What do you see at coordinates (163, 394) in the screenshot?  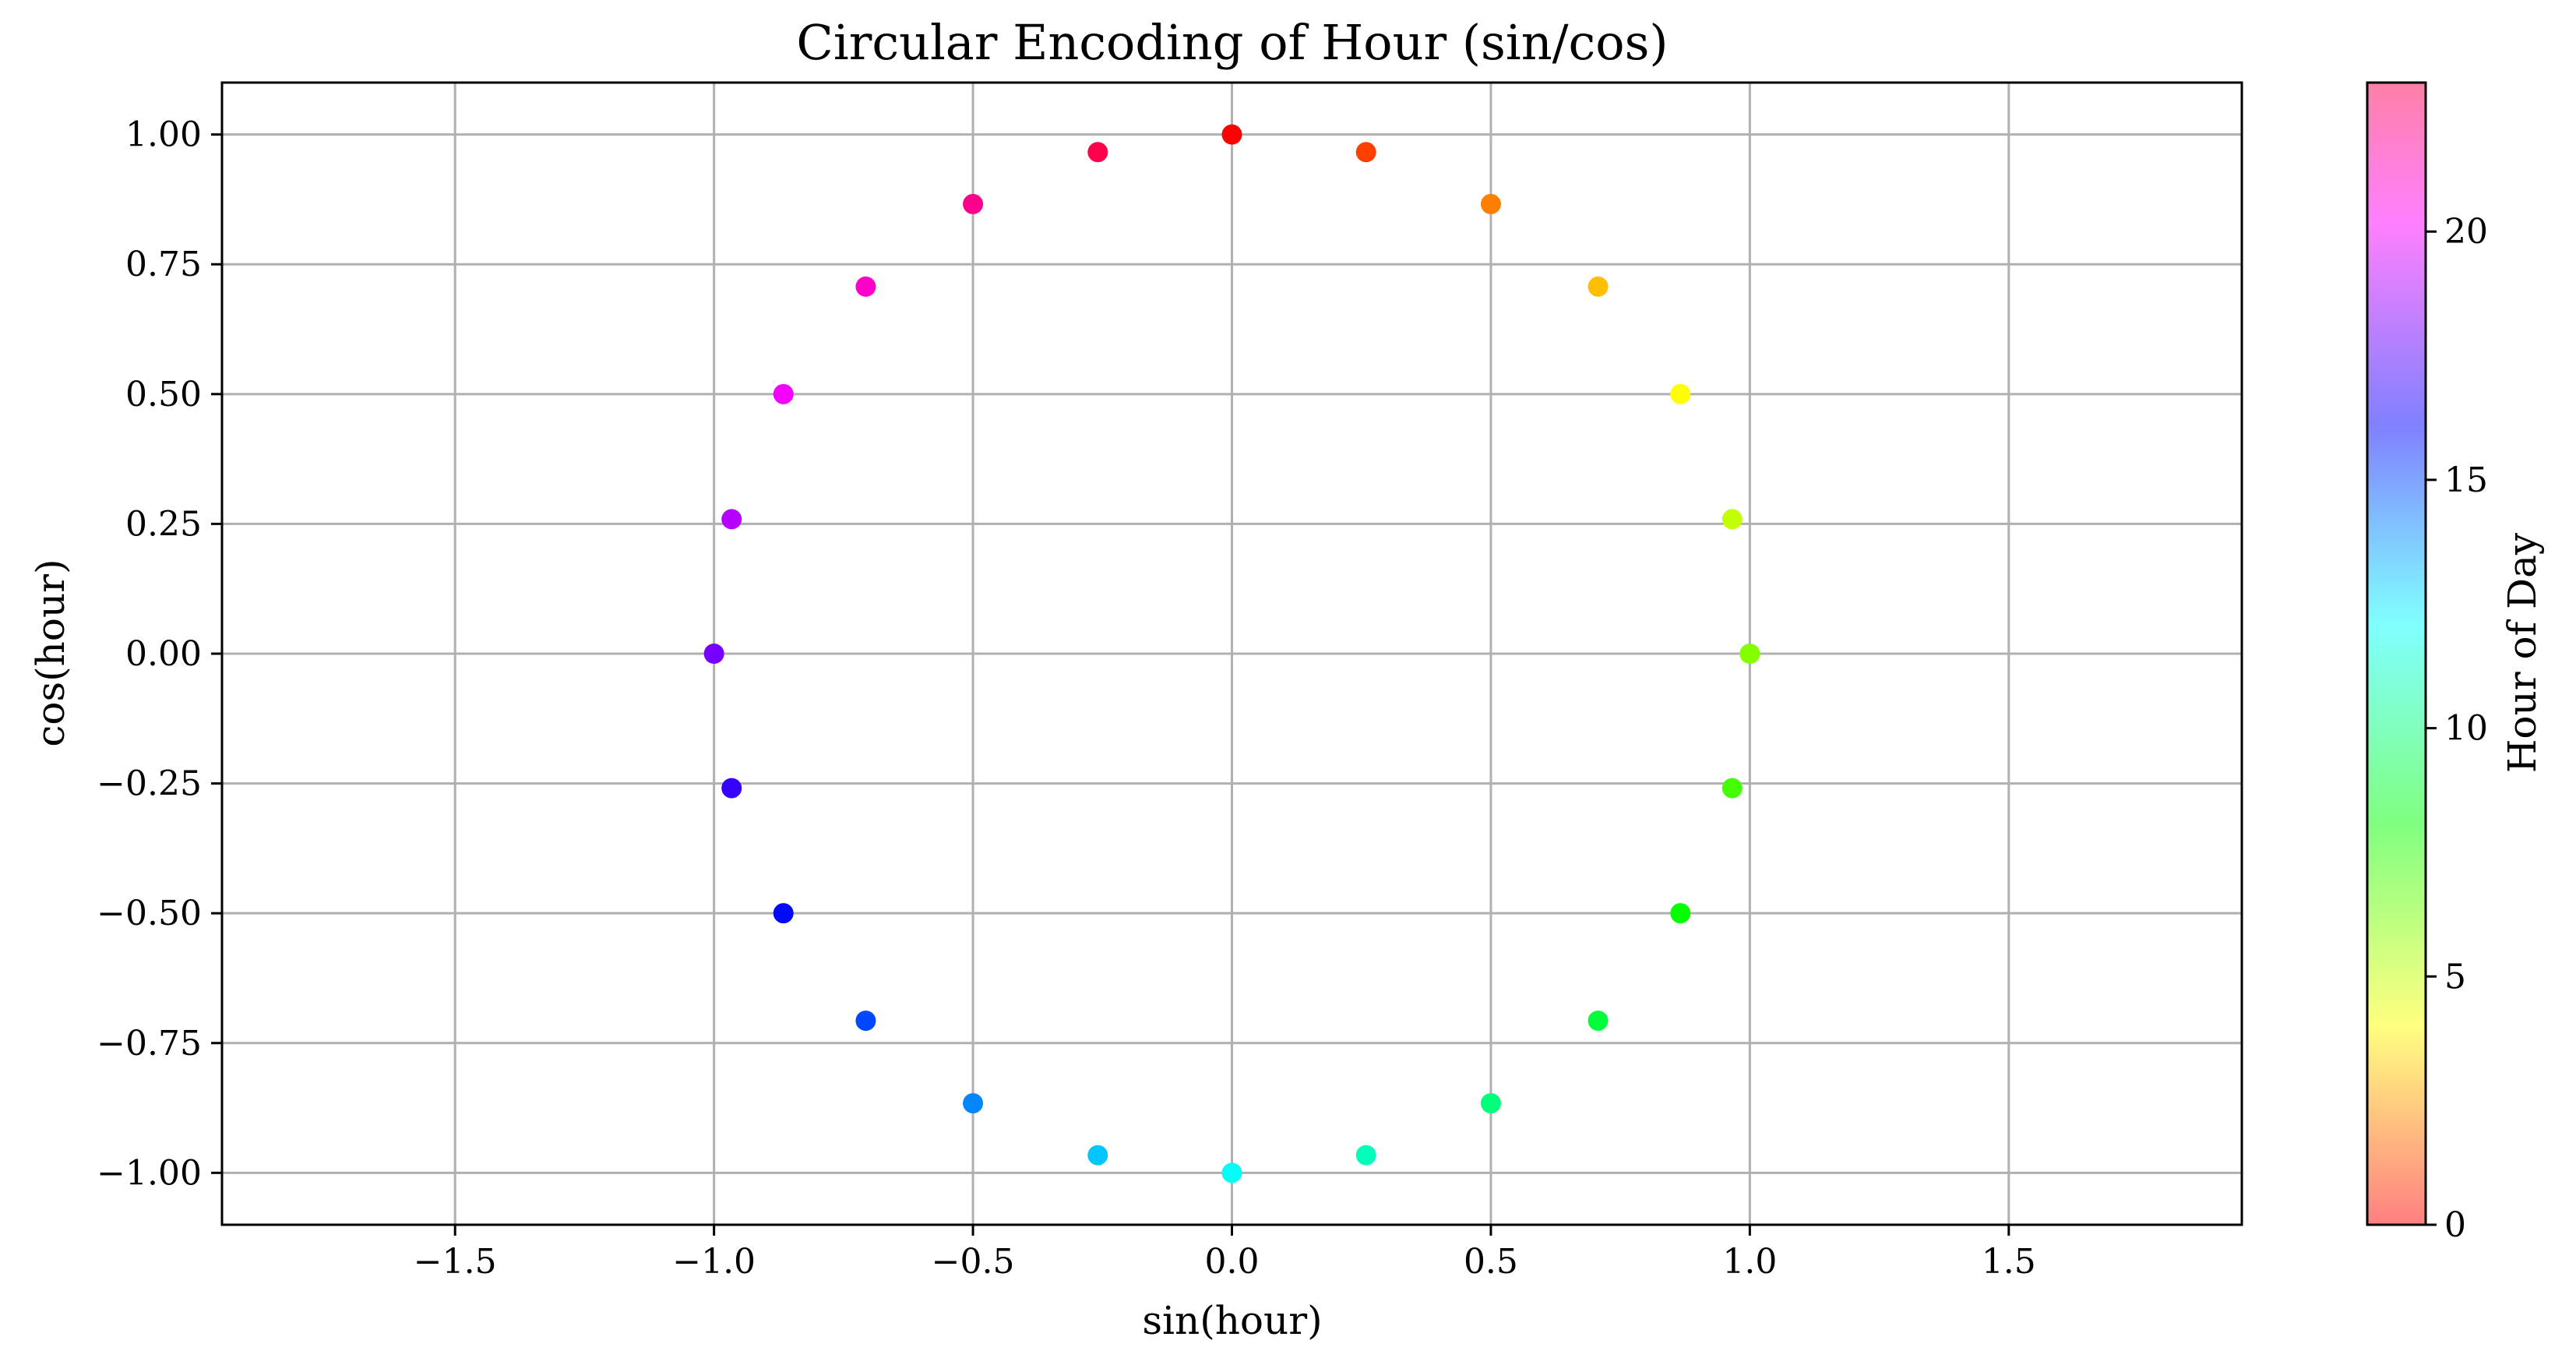 I see `y-tick-label: 0.50` at bounding box center [163, 394].